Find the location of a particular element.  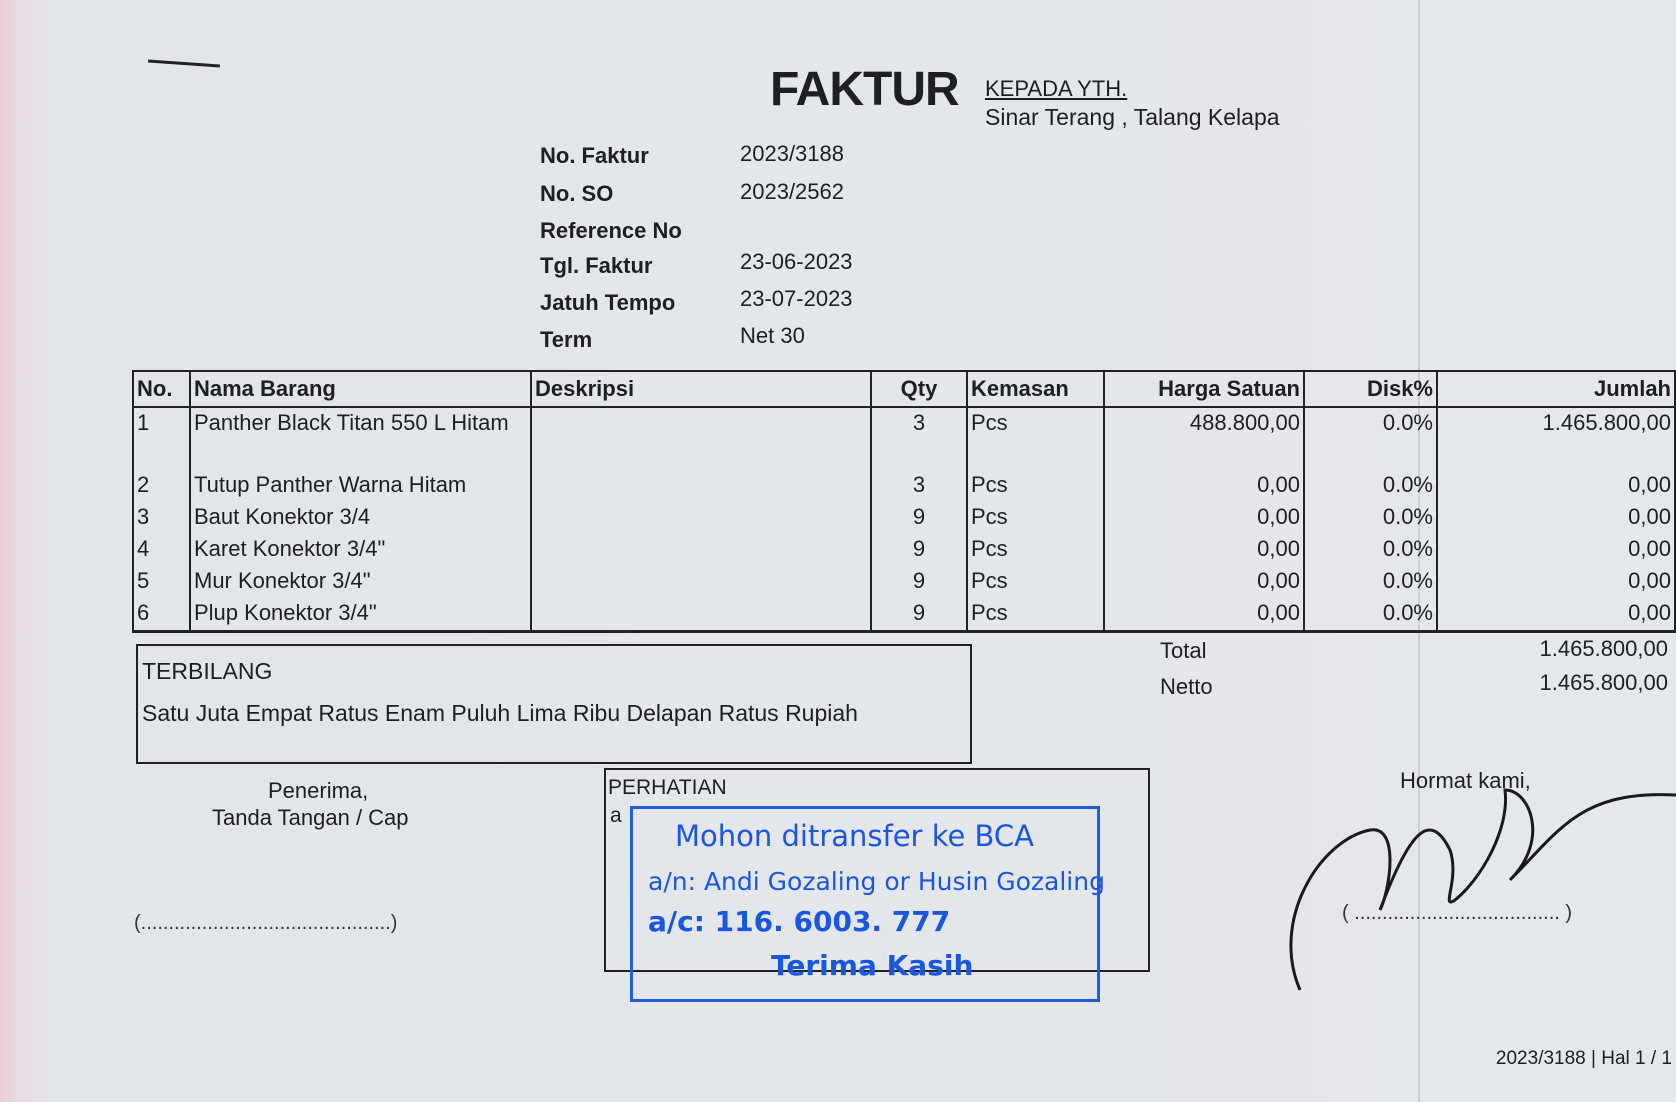

cell-name: Panther Black Titan 550 L Hitam is located at coordinates (360, 438).